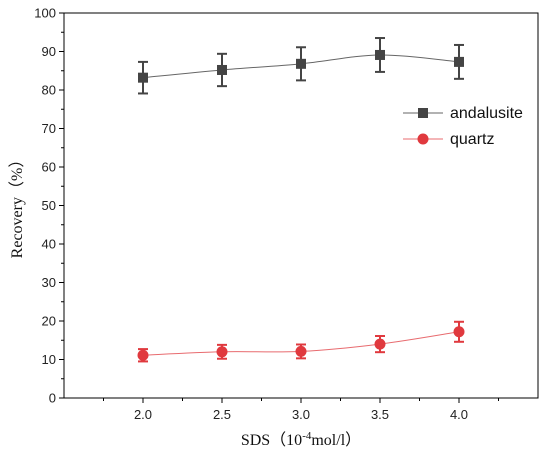  I want to click on legend-label: quartz, so click(472, 139).